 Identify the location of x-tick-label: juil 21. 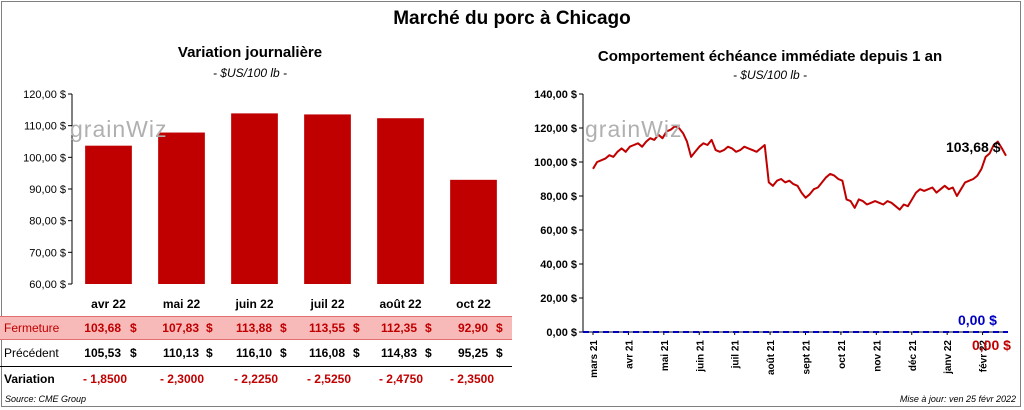
(736, 355).